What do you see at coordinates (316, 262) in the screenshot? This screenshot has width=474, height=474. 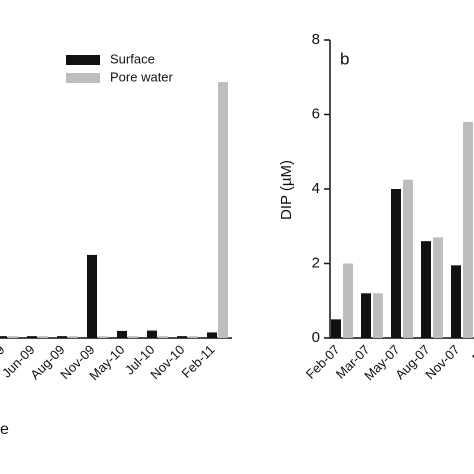 I see `y-tick-label: 2` at bounding box center [316, 262].